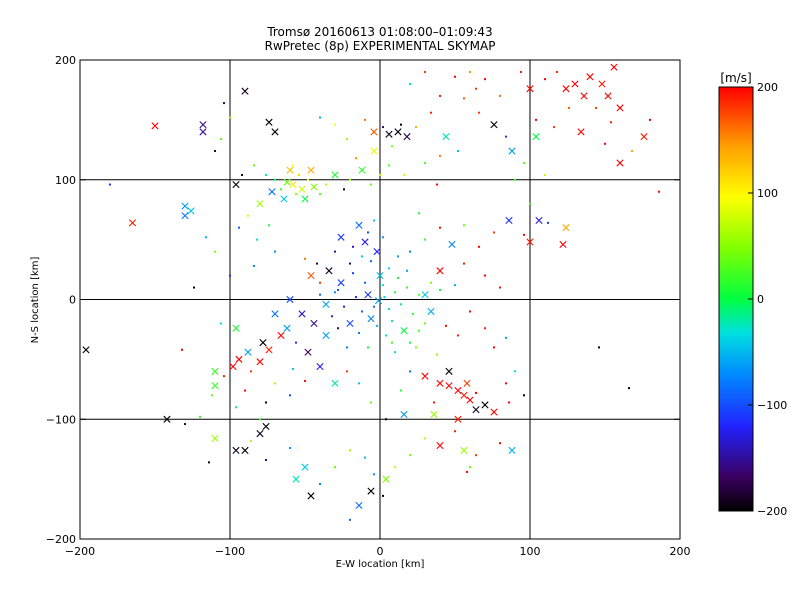  Describe the element at coordinates (680, 551) in the screenshot. I see `x-tick-label: 200` at that location.